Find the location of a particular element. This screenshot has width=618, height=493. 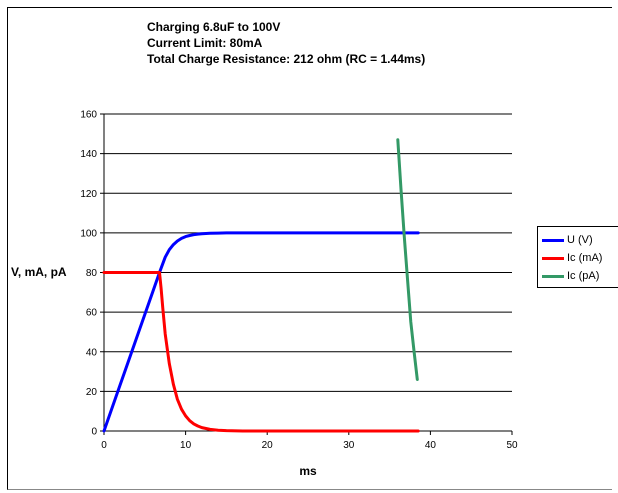

legend-label-ic-pa: Ic (pA) is located at coordinates (583, 276).